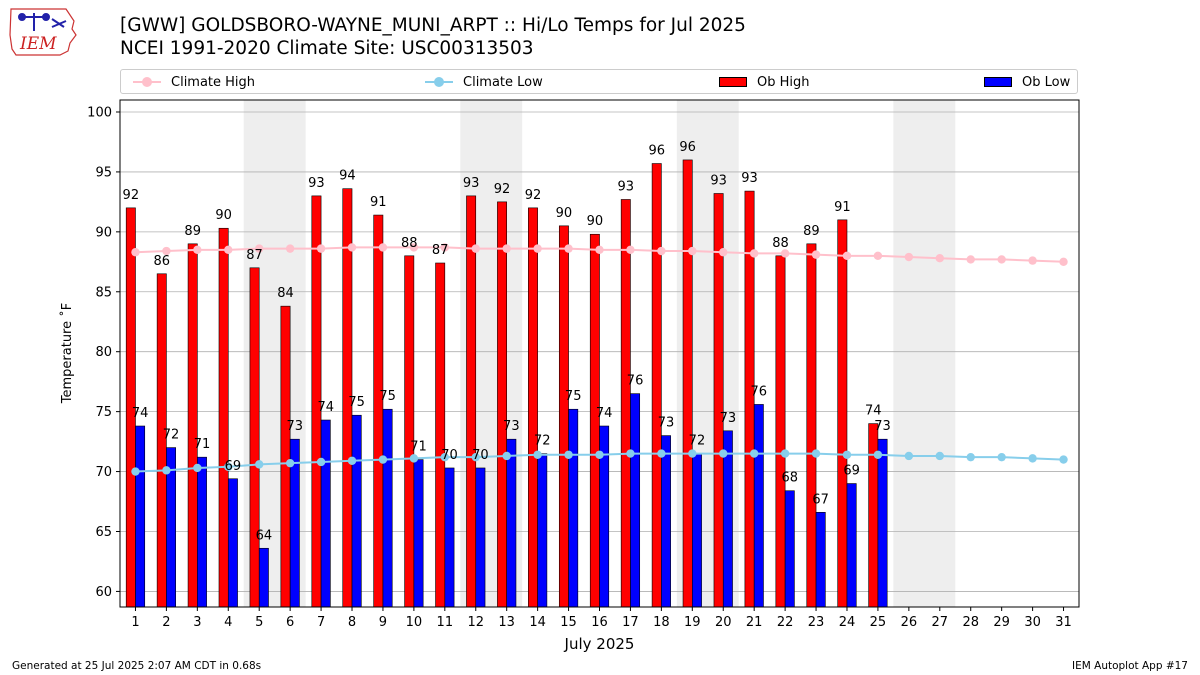 Image resolution: width=1200 pixels, height=675 pixels. Describe the element at coordinates (414, 622) in the screenshot. I see `x-tick-label: 10` at that location.